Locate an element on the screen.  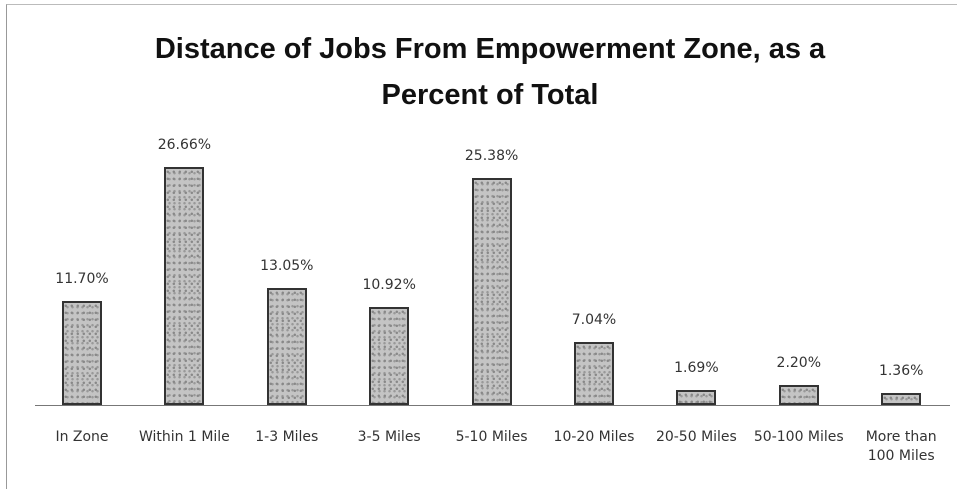
data-label: 1.69% is located at coordinates (696, 367).